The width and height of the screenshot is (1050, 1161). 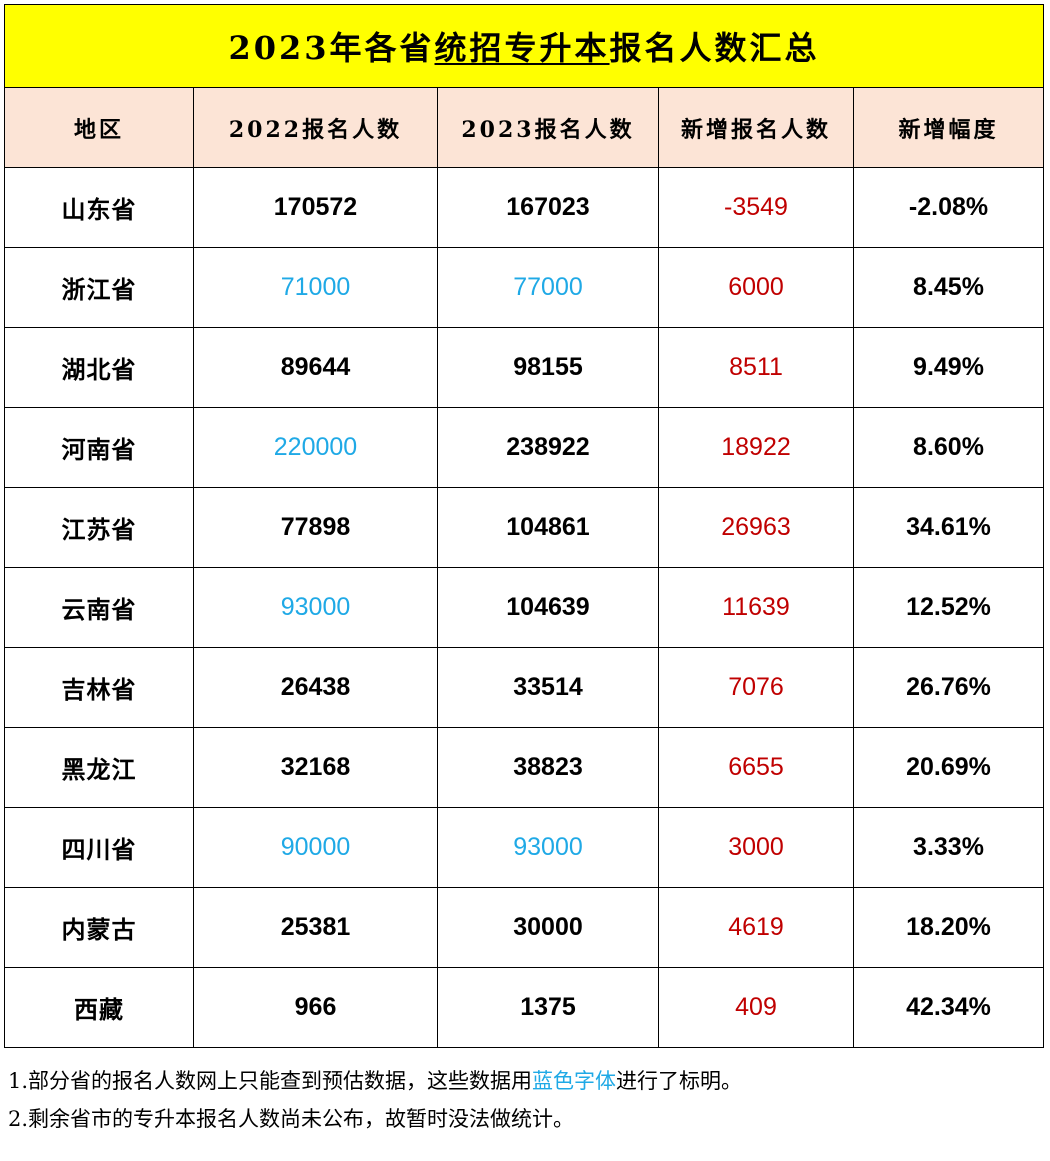 I want to click on header-row: 地区 2022报名人数 2023报名人数 新增报名人数 新增幅度, so click(x=524, y=127).